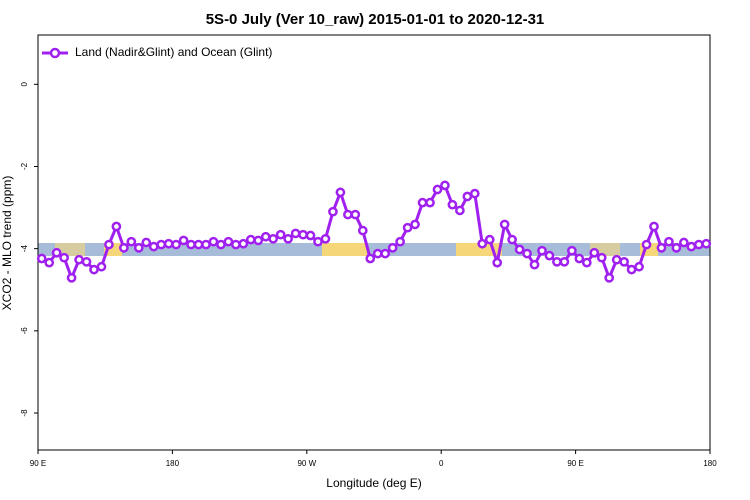  What do you see at coordinates (24, 331) in the screenshot?
I see `y-tick-label: -6` at bounding box center [24, 331].